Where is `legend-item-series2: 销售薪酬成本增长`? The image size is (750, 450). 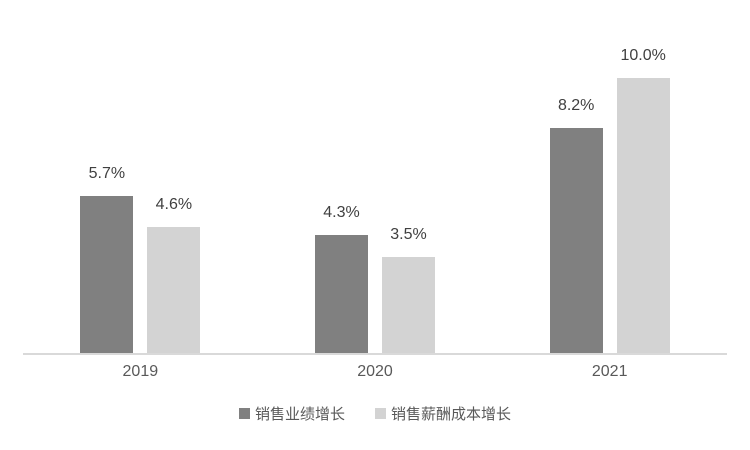 legend-item-series2: 销售薪酬成本增长 is located at coordinates (443, 413).